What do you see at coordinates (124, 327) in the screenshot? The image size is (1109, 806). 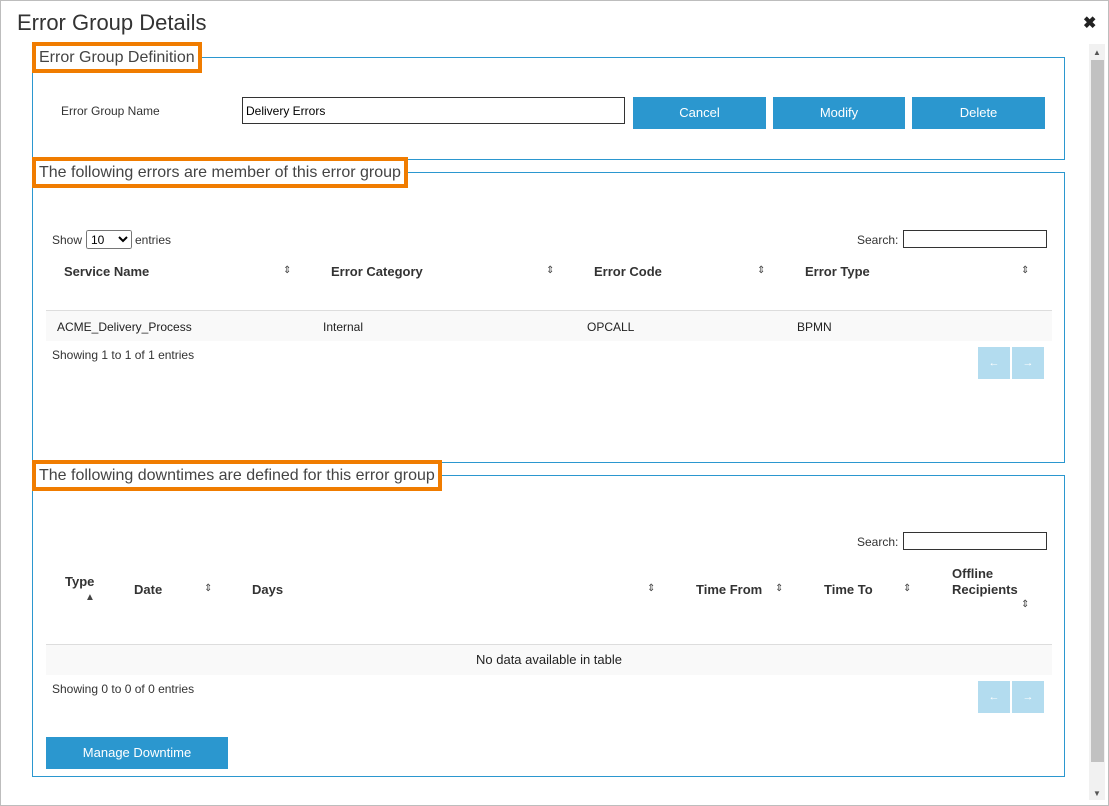 I see `cell-service-name: ACME_Delivery_Process` at bounding box center [124, 327].